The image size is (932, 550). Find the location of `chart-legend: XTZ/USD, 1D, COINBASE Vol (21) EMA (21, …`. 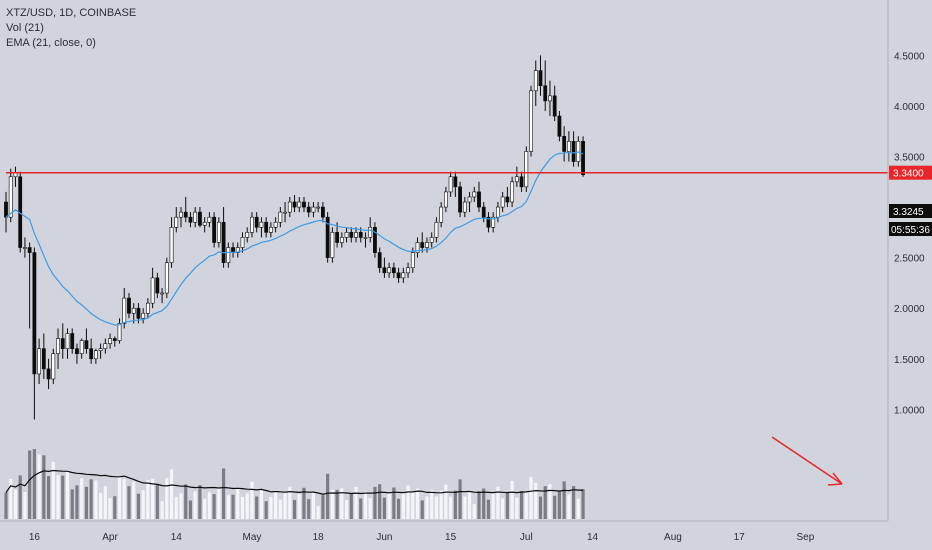

chart-legend: XTZ/USD, 1D, COINBASE Vol (21) EMA (21, … is located at coordinates (71, 28).